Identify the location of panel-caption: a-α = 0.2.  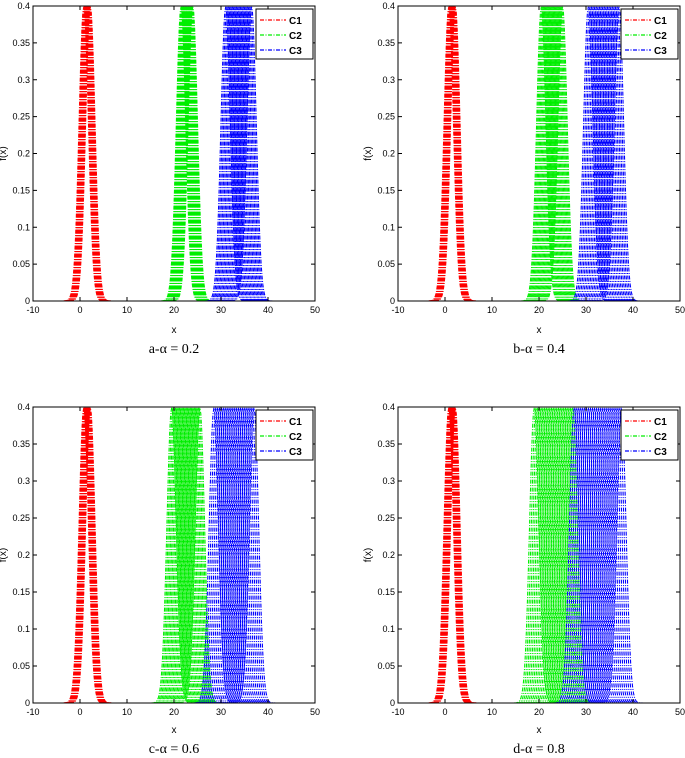
(174, 349).